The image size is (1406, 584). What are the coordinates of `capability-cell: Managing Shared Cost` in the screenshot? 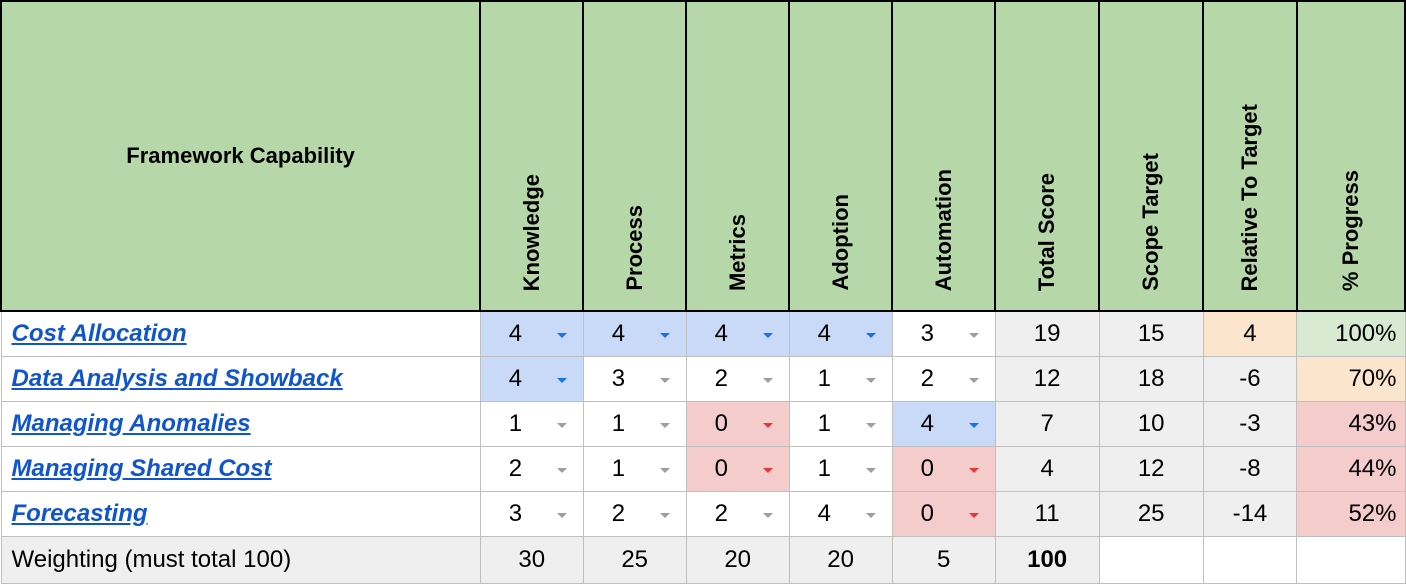 It's located at (240, 468).